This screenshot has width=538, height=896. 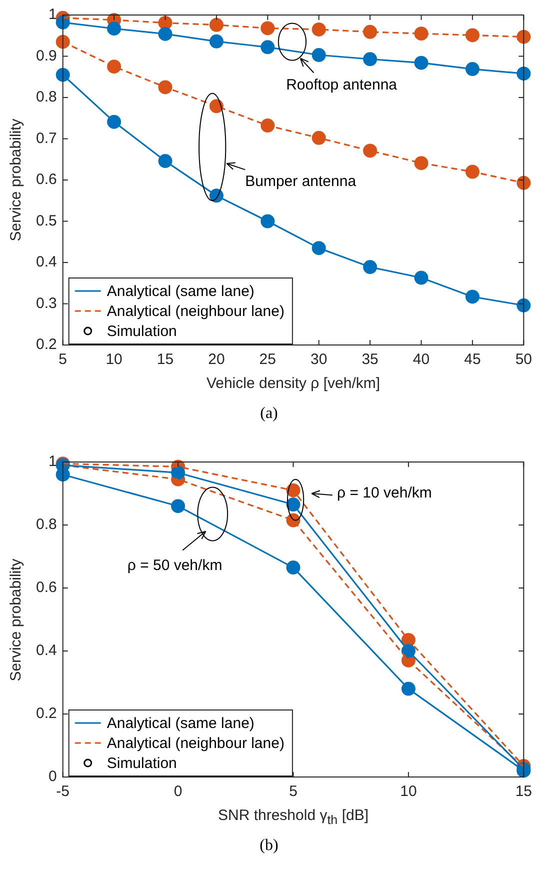 I want to click on x-tick-label: 25, so click(x=267, y=359).